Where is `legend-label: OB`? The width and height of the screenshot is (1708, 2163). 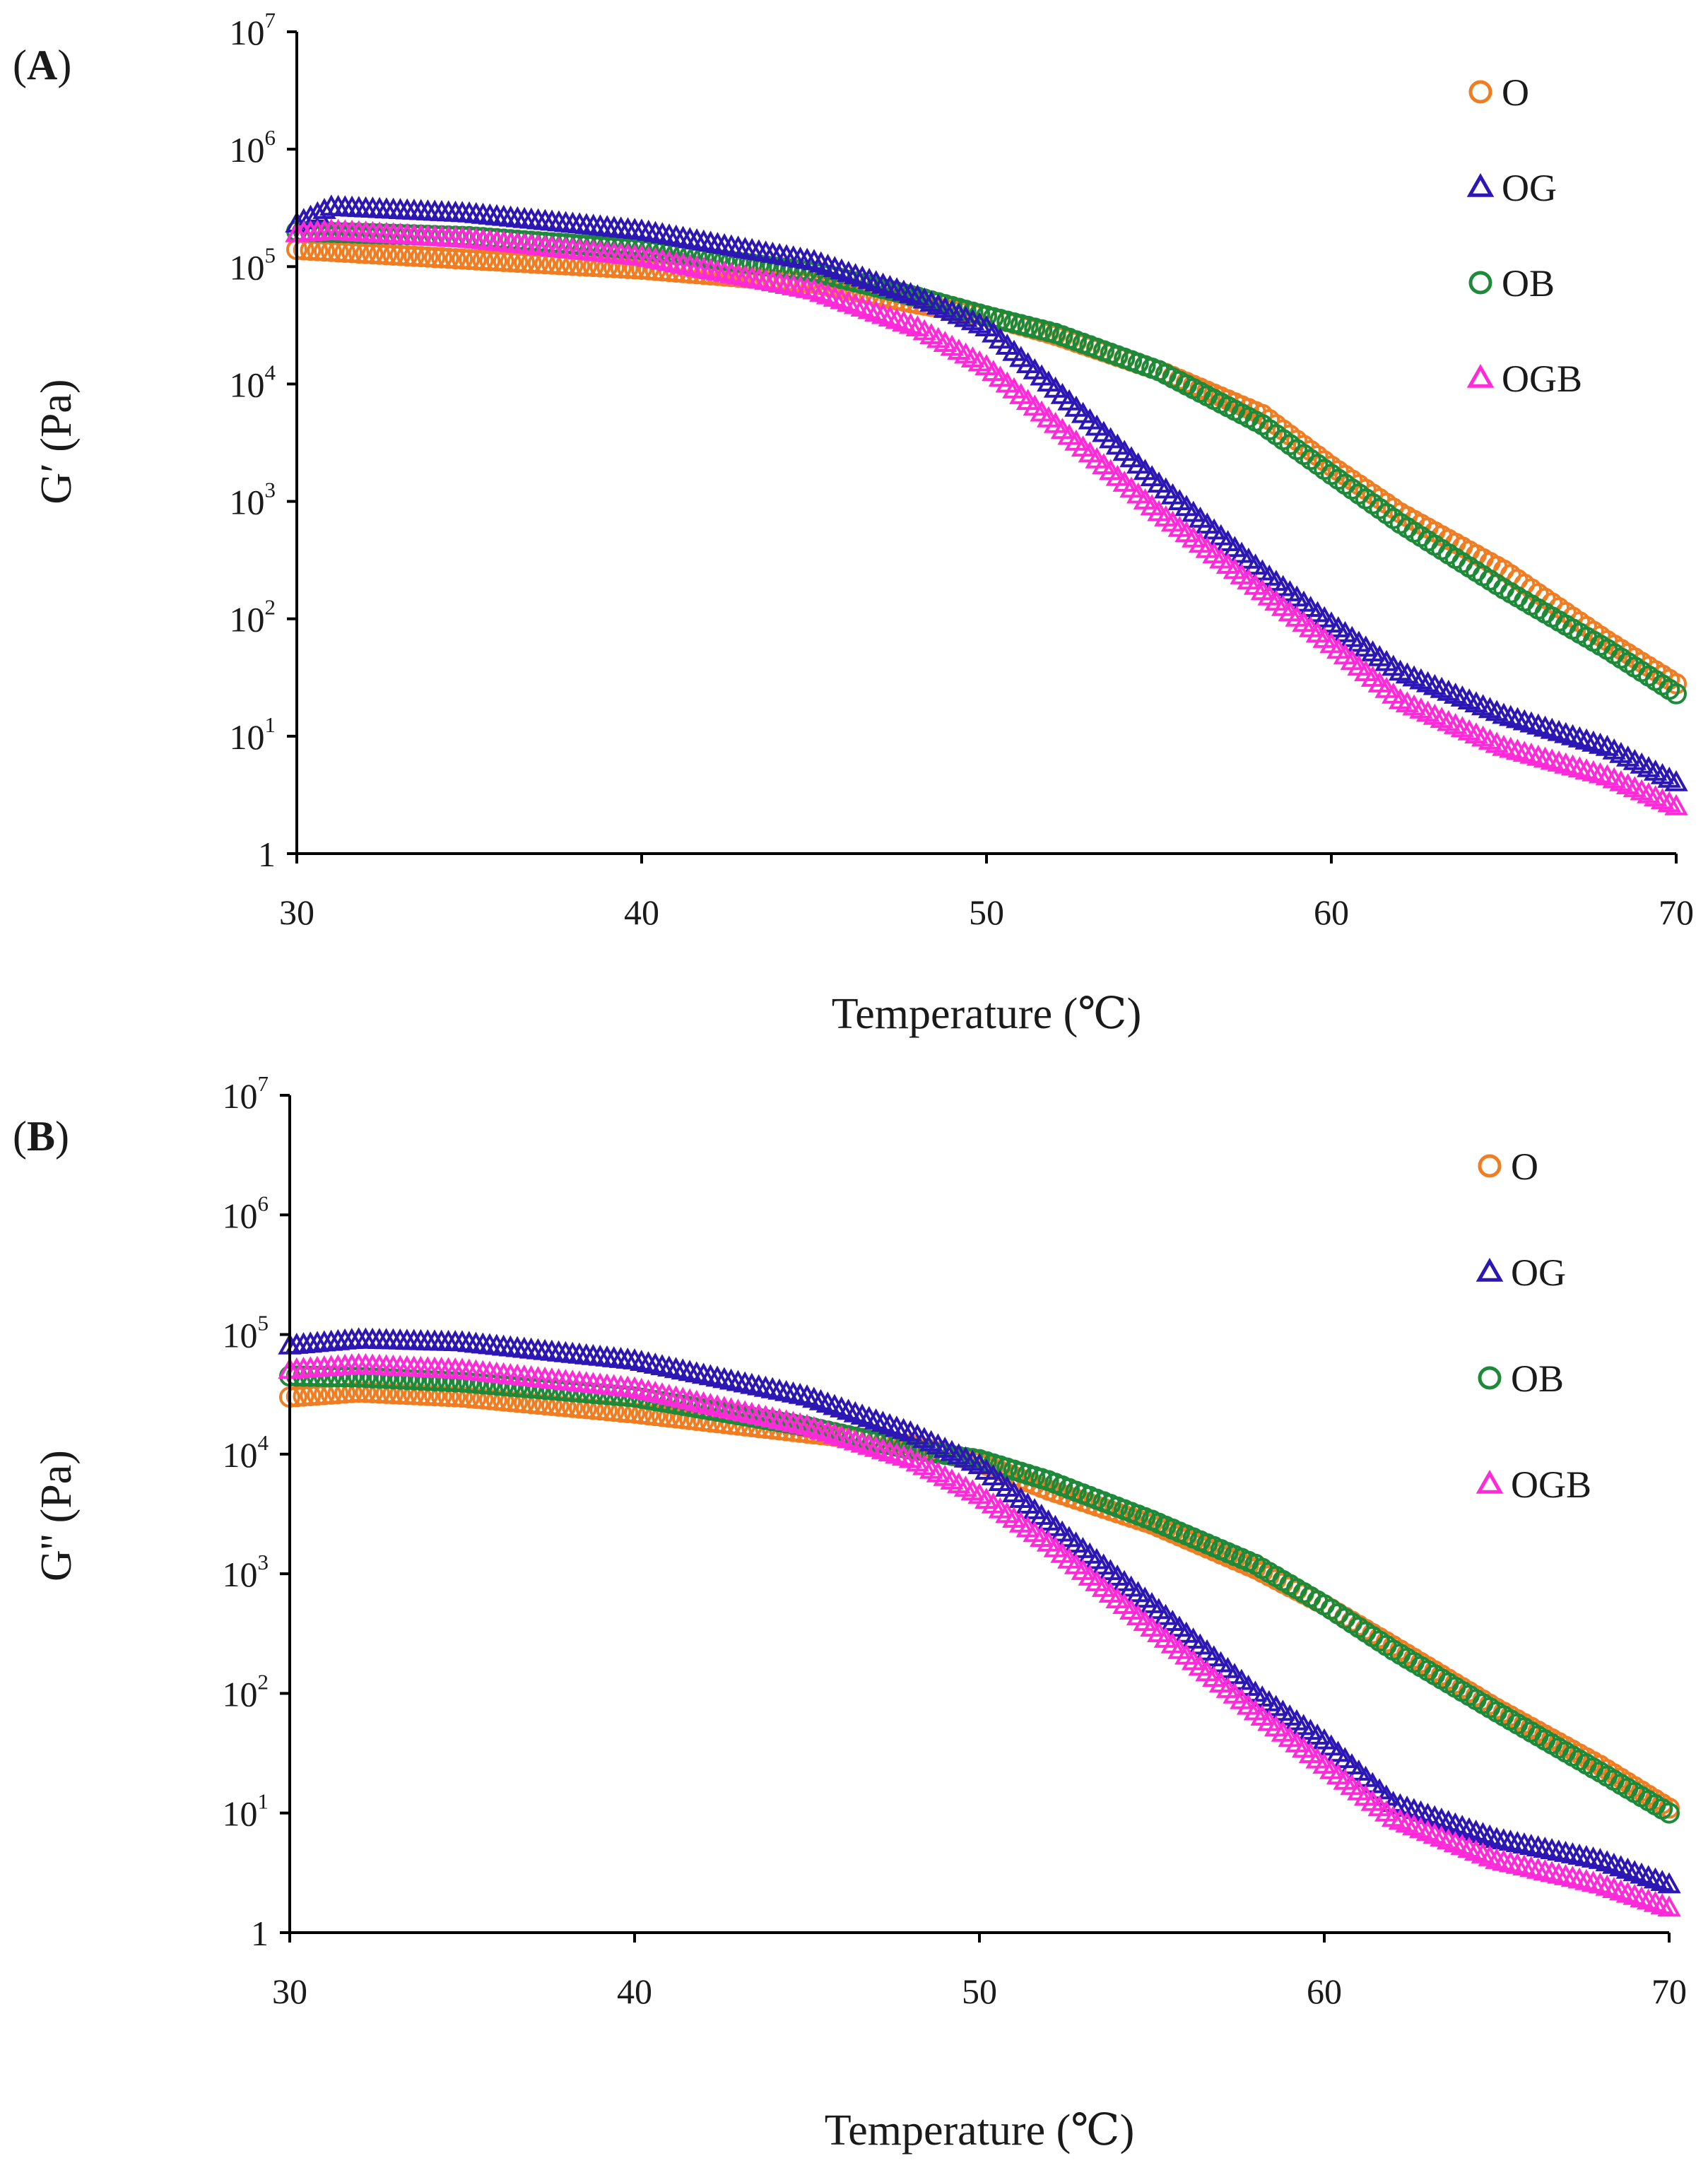 legend-label: OB is located at coordinates (1529, 283).